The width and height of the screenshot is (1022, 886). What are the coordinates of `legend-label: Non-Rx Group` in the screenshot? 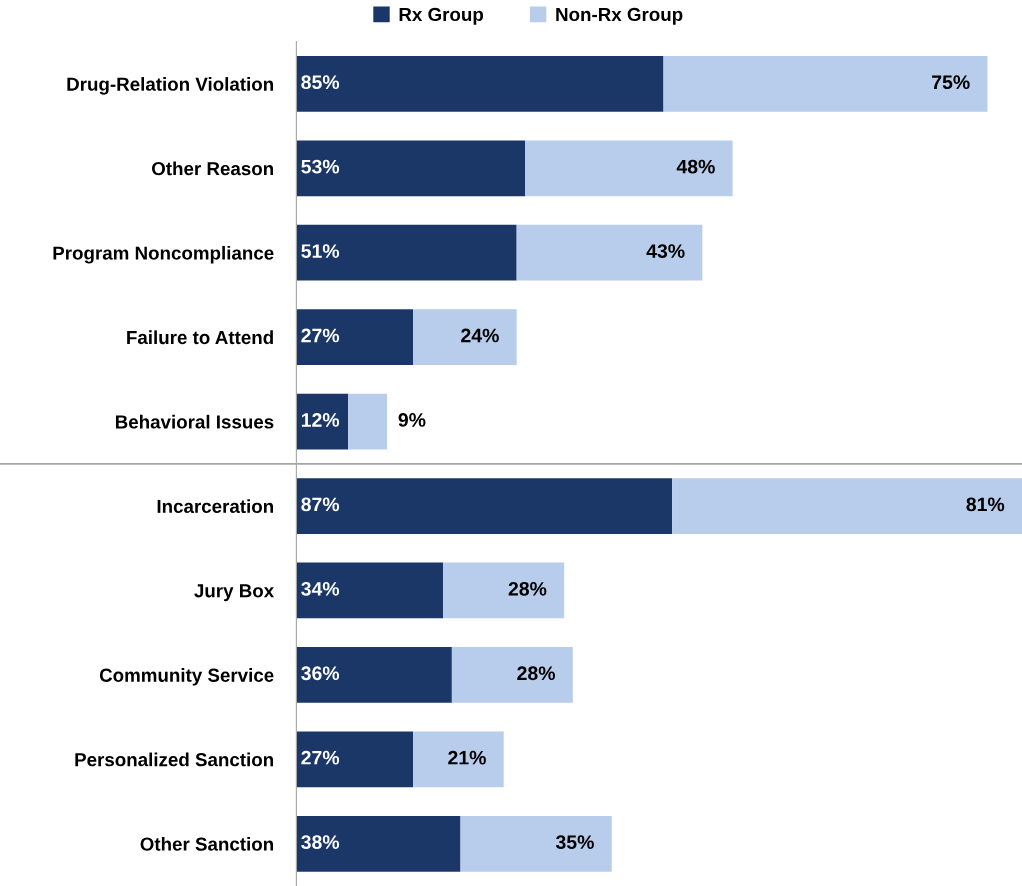 It's located at (619, 16).